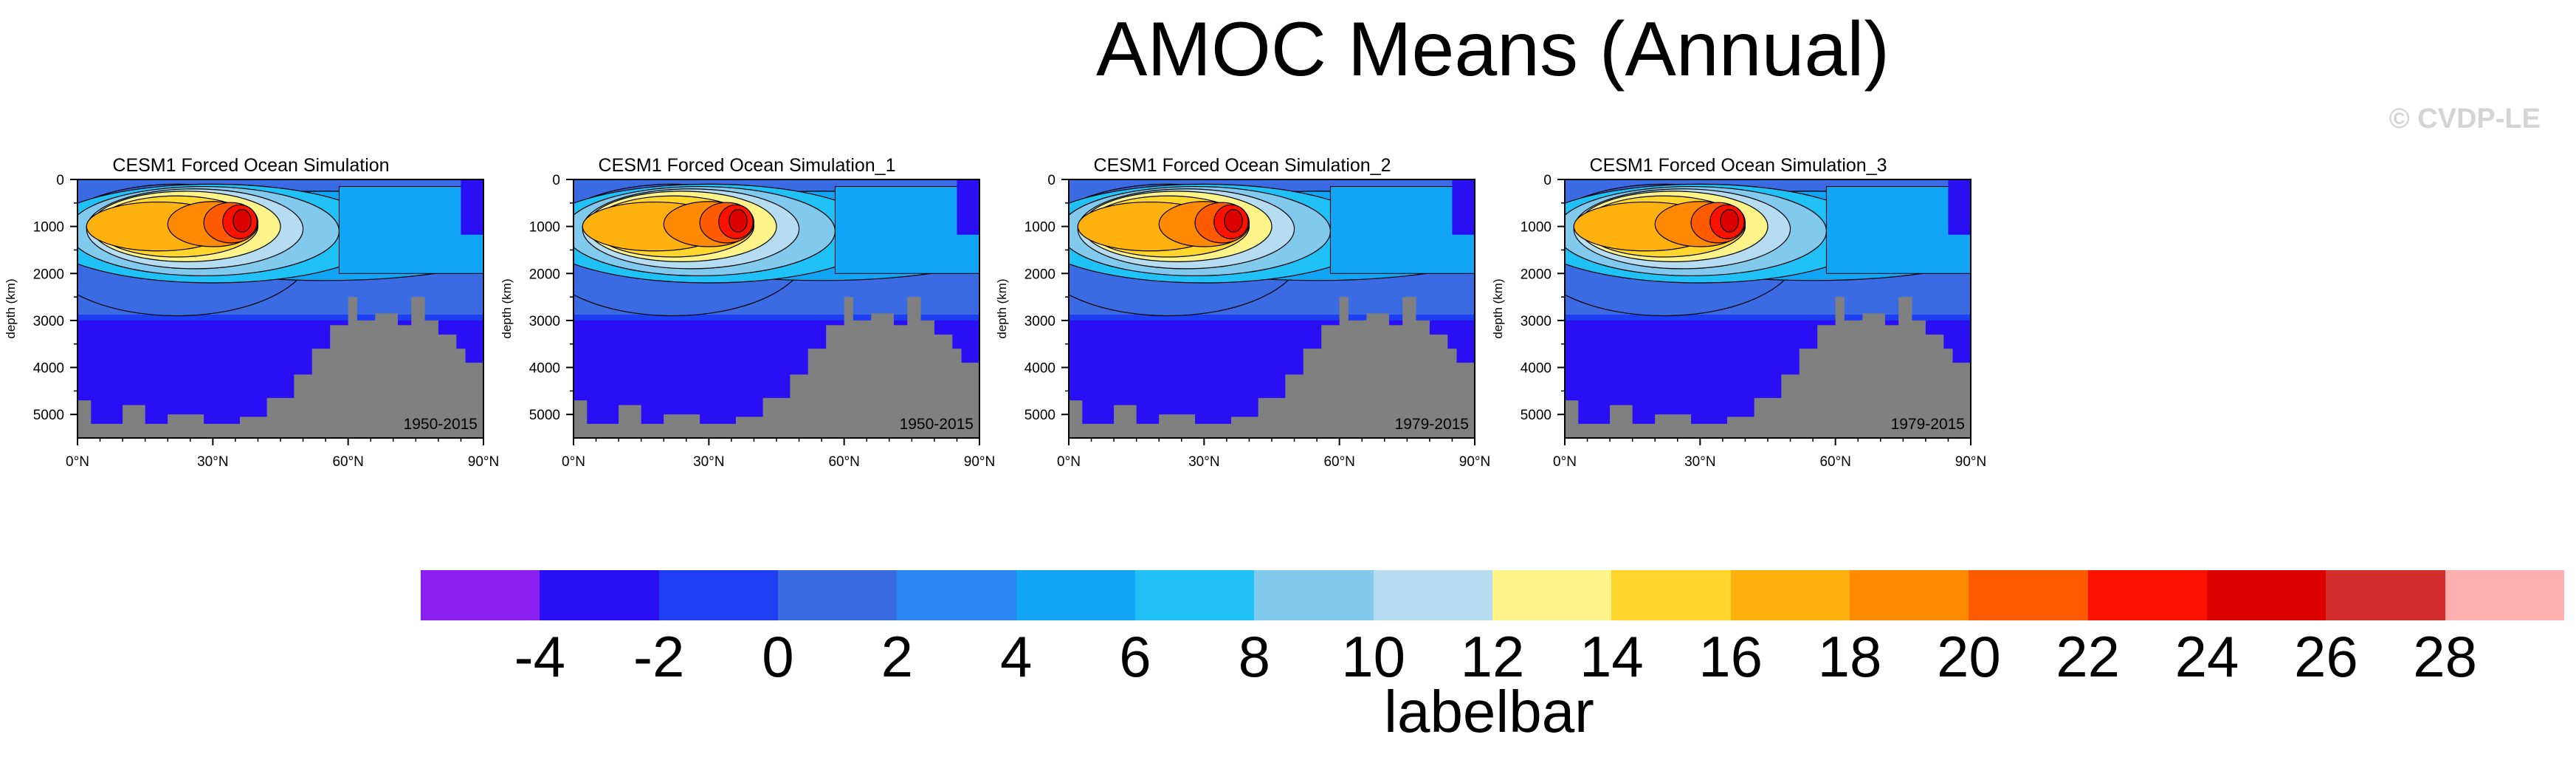 This screenshot has width=2576, height=757. What do you see at coordinates (1432, 424) in the screenshot?
I see `period-annotation: 1979-2015` at bounding box center [1432, 424].